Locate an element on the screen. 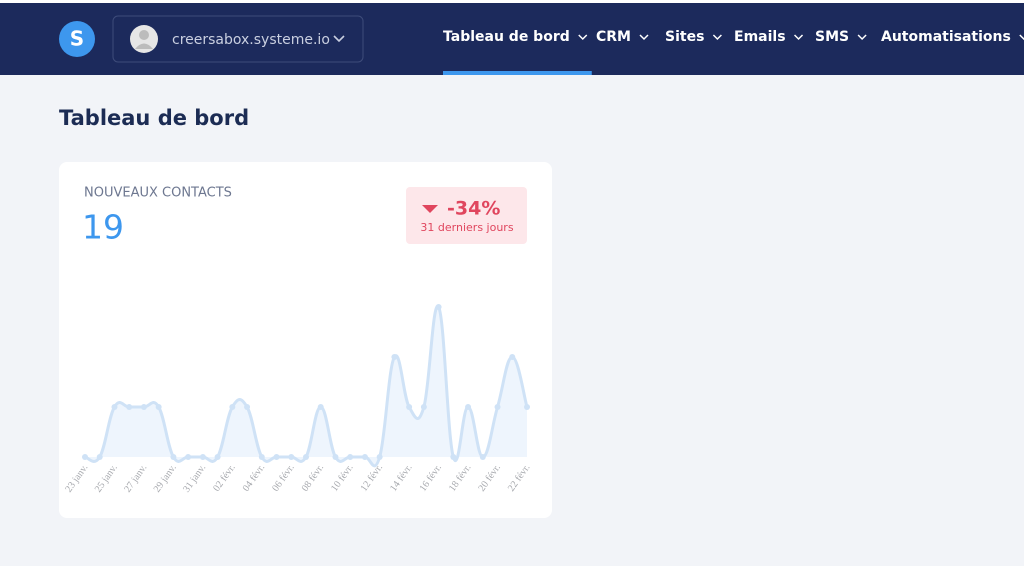 The width and height of the screenshot is (1024, 566). chevron is located at coordinates (339, 39).